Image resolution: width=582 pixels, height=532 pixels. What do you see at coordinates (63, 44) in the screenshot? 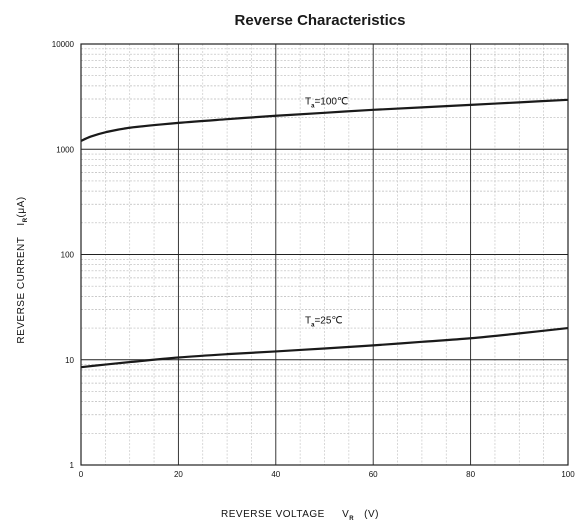
I see `y-tick-label: 10000` at bounding box center [63, 44].